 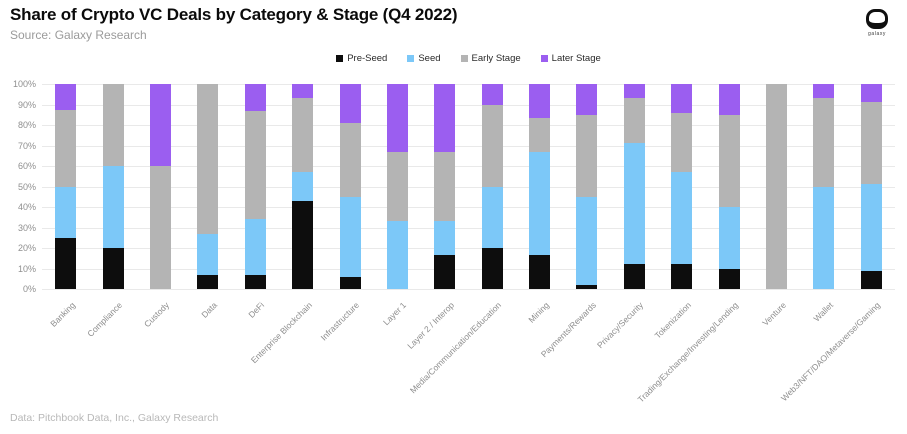 What do you see at coordinates (576, 58) in the screenshot?
I see `legend-label: Later Stage` at bounding box center [576, 58].